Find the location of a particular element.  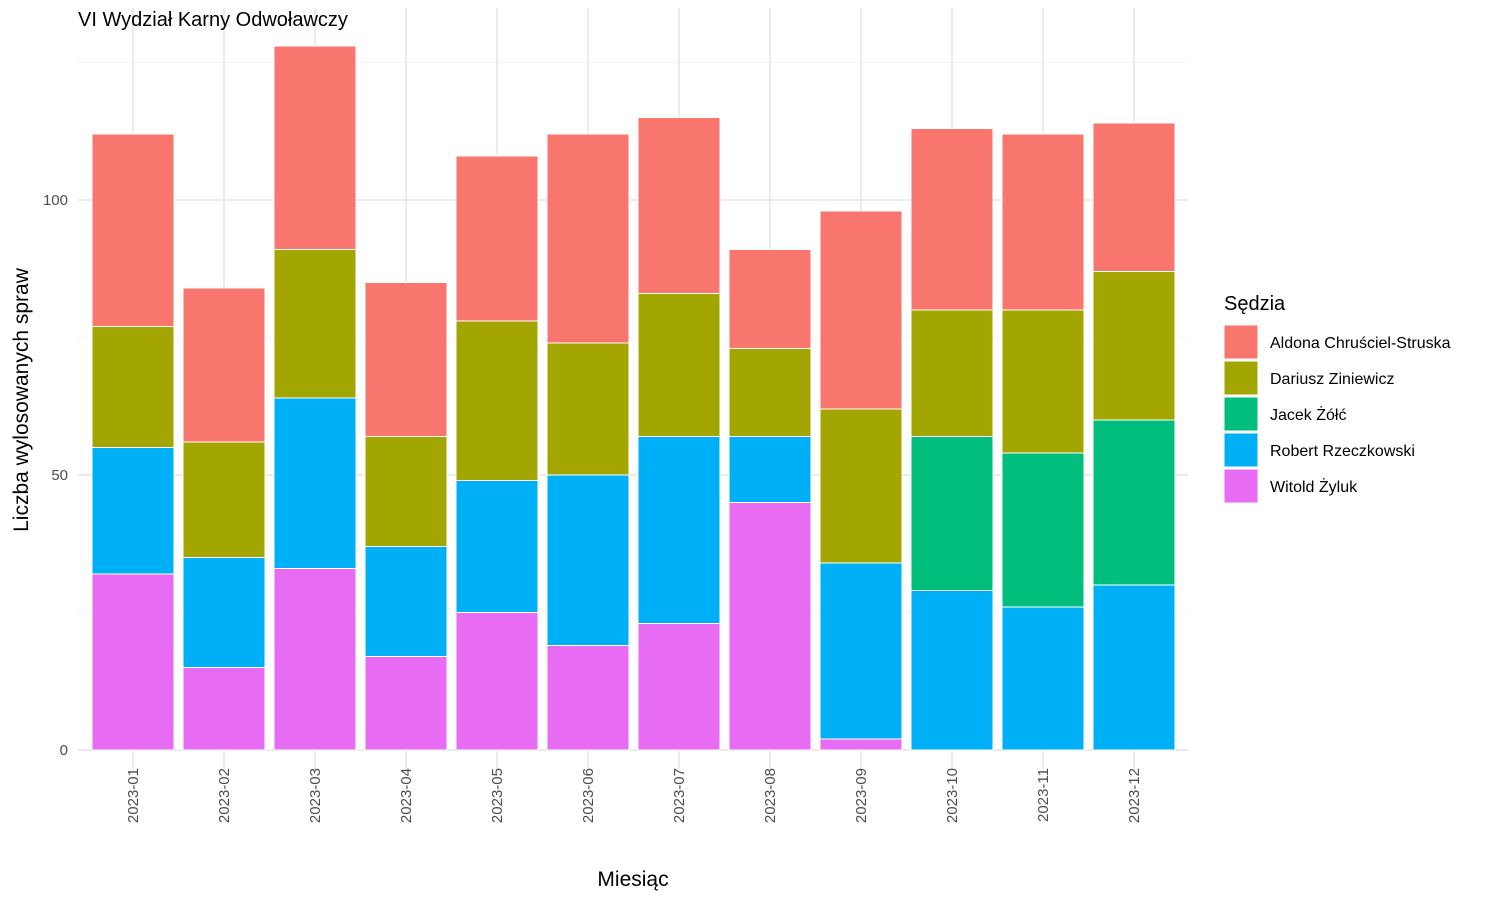

x-tick-label: 2023-09 is located at coordinates (861, 795).